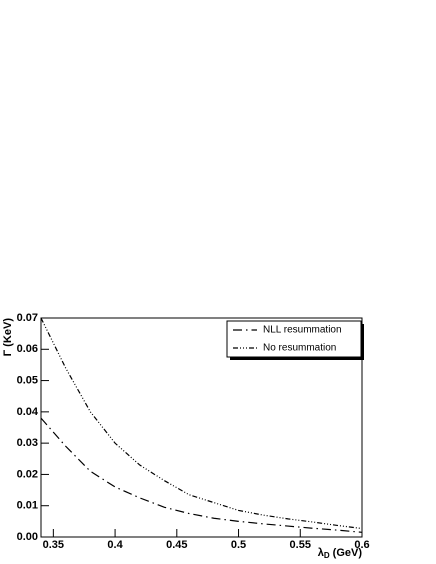 The height and width of the screenshot is (564, 436). What do you see at coordinates (300, 545) in the screenshot?
I see `x-tick-label: 0.55` at bounding box center [300, 545].